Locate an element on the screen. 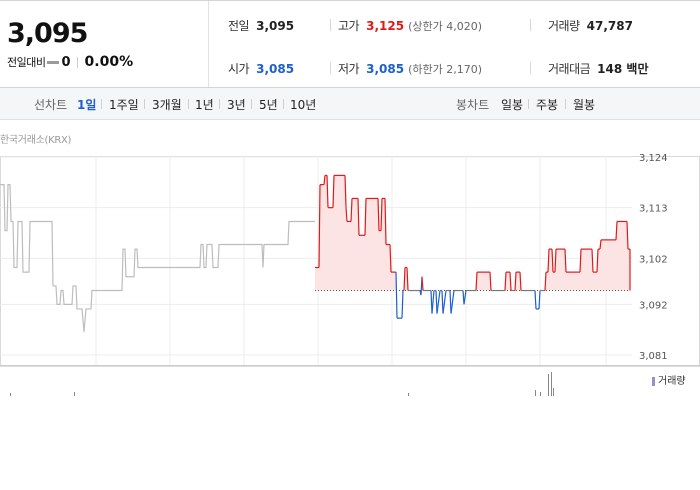 The width and height of the screenshot is (700, 490). flat-icon is located at coordinates (53, 62).